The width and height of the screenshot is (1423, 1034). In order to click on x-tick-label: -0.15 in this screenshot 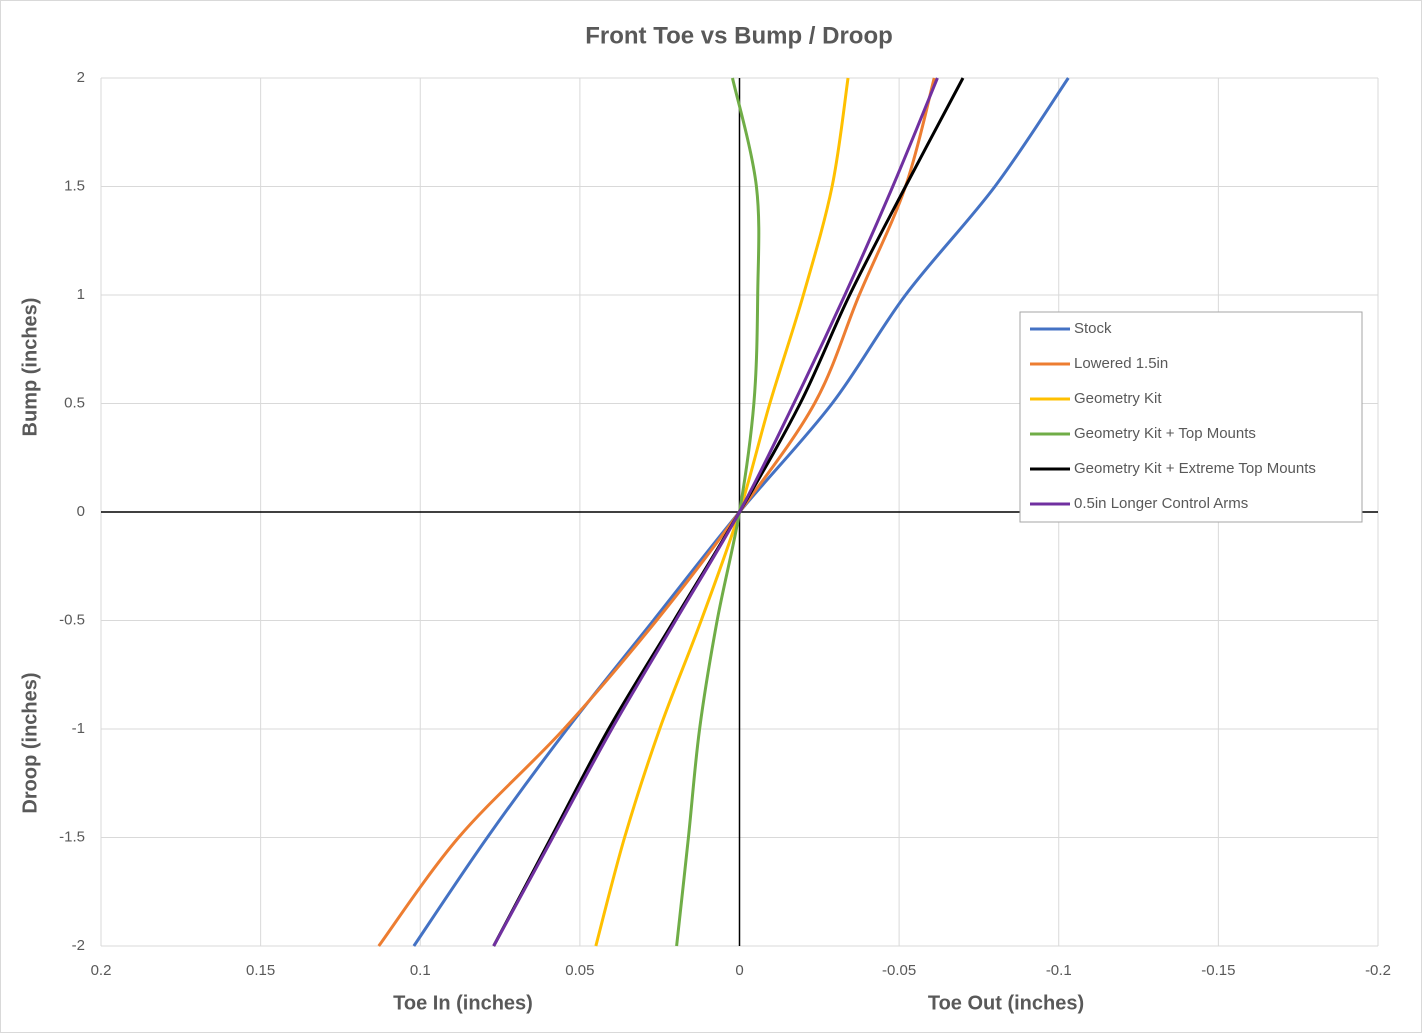, I will do `click(1218, 970)`.